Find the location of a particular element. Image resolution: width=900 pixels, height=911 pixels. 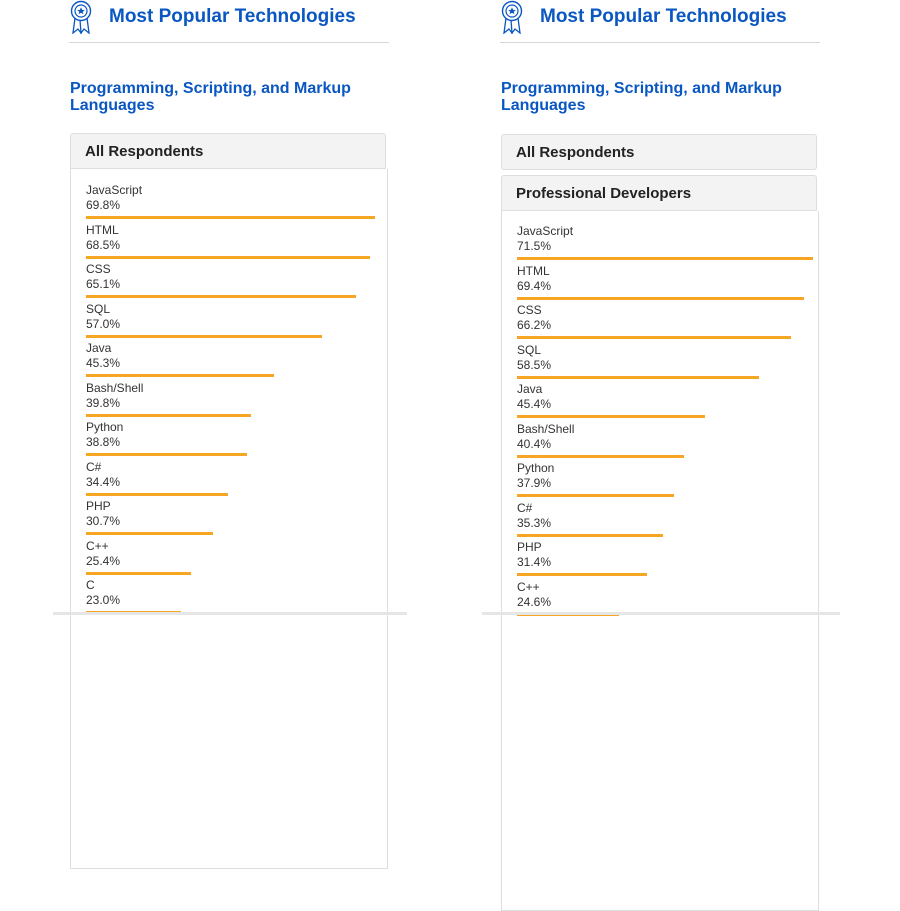

bar-value-label: 71.5% is located at coordinates (534, 246).